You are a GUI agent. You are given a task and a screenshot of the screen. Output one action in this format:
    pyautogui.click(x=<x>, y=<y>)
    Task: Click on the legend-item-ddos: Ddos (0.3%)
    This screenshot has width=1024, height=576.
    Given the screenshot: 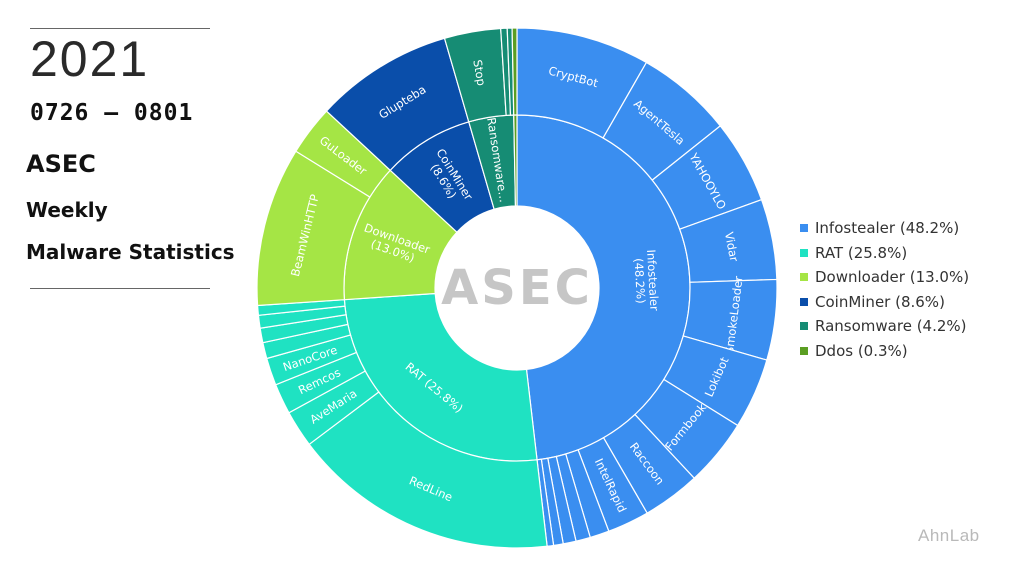 What is the action you would take?
    pyautogui.click(x=884, y=351)
    